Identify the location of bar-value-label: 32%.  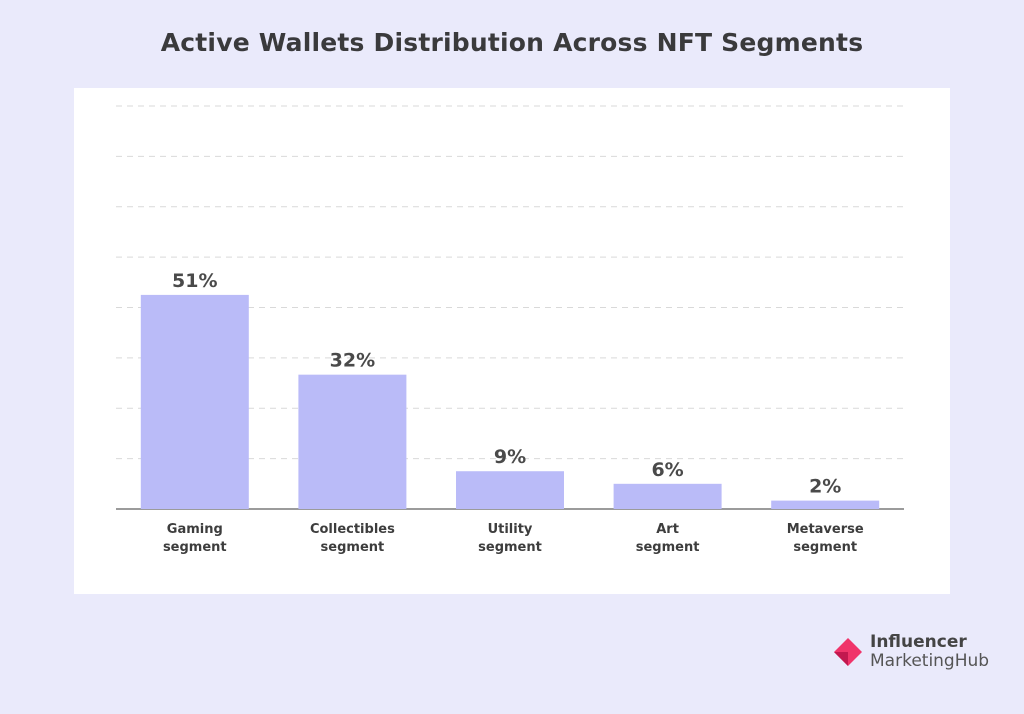
(352, 361).